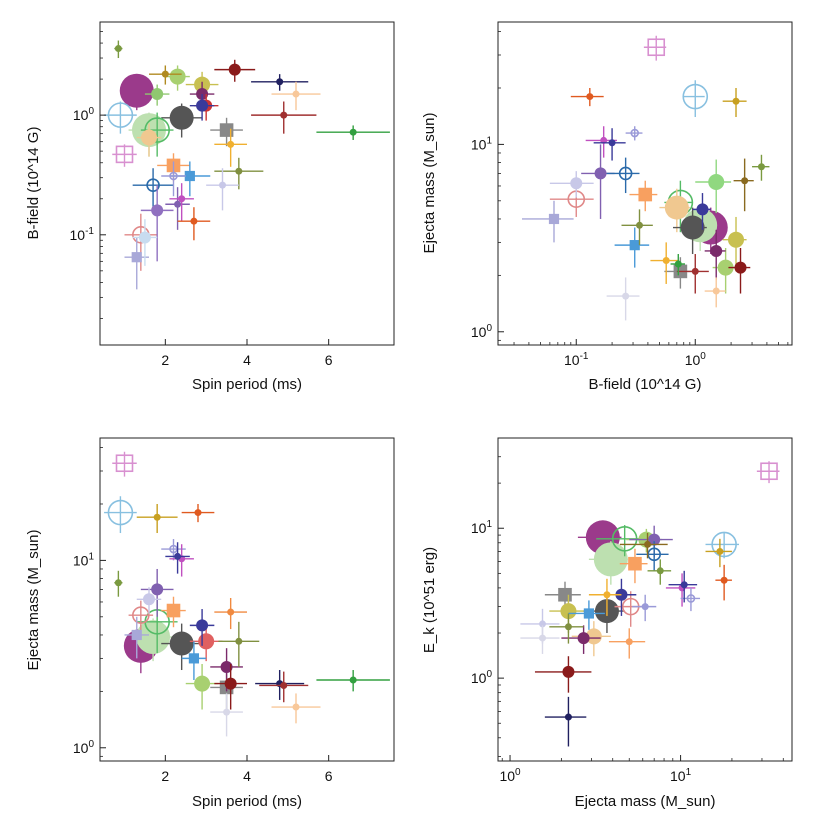 This screenshot has height=817, width=817. I want to click on y-tick-label: 10⁻¹, so click(82, 234).